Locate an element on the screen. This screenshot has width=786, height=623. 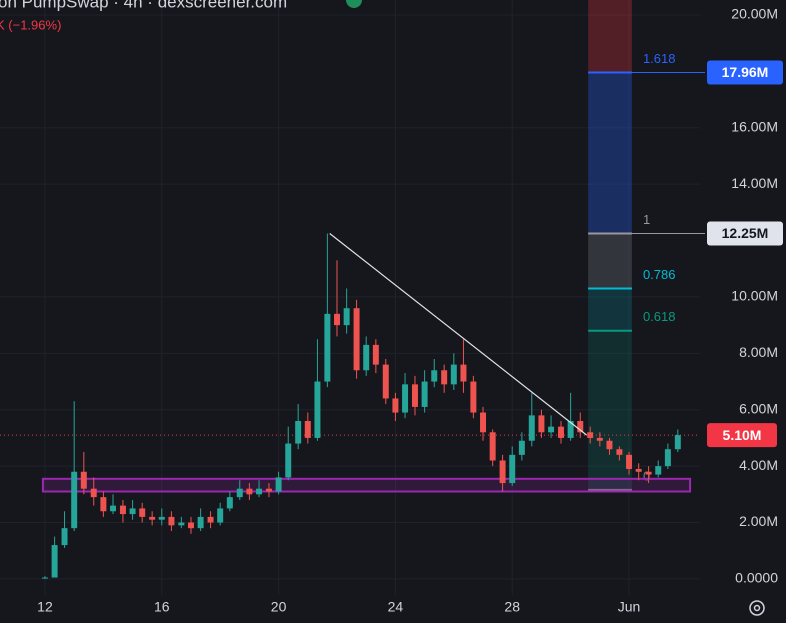
settings-center is located at coordinates (757, 608).